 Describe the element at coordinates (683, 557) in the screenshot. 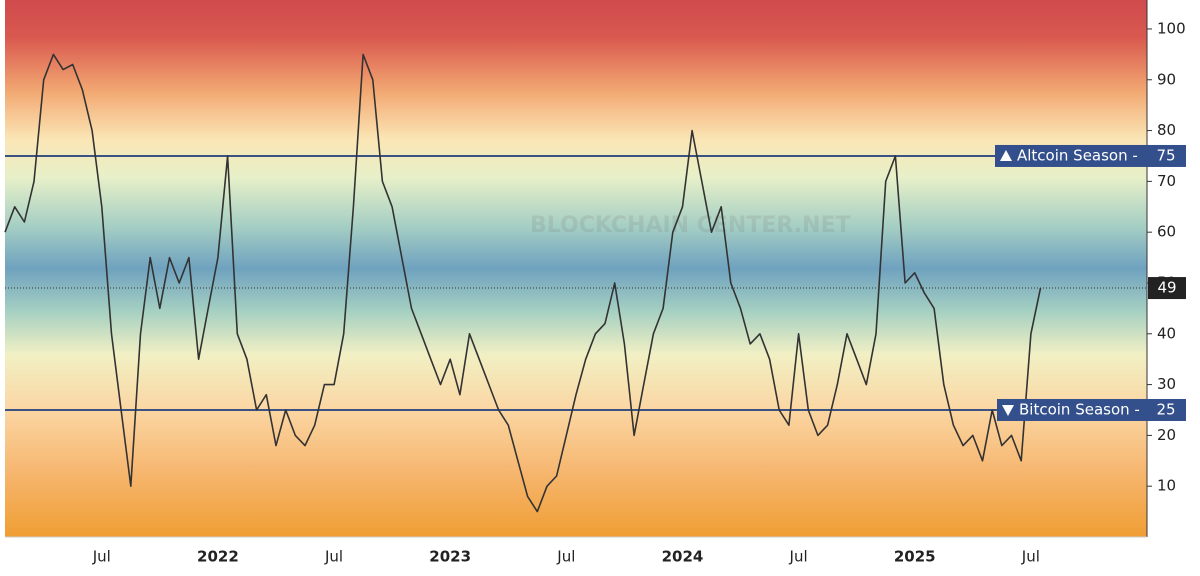

I see `x-tick-label: 2024` at that location.